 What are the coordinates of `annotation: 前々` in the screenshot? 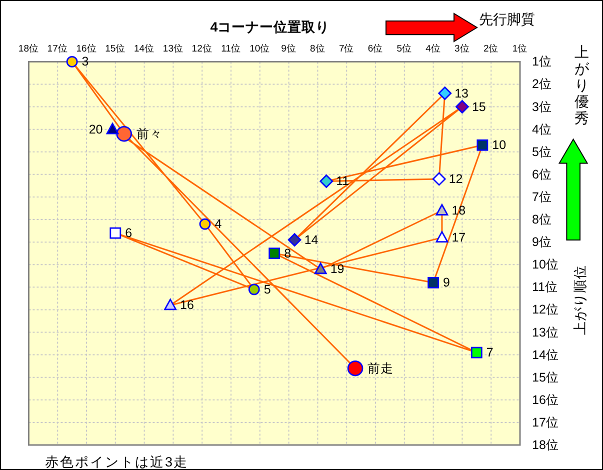 It's located at (149, 133).